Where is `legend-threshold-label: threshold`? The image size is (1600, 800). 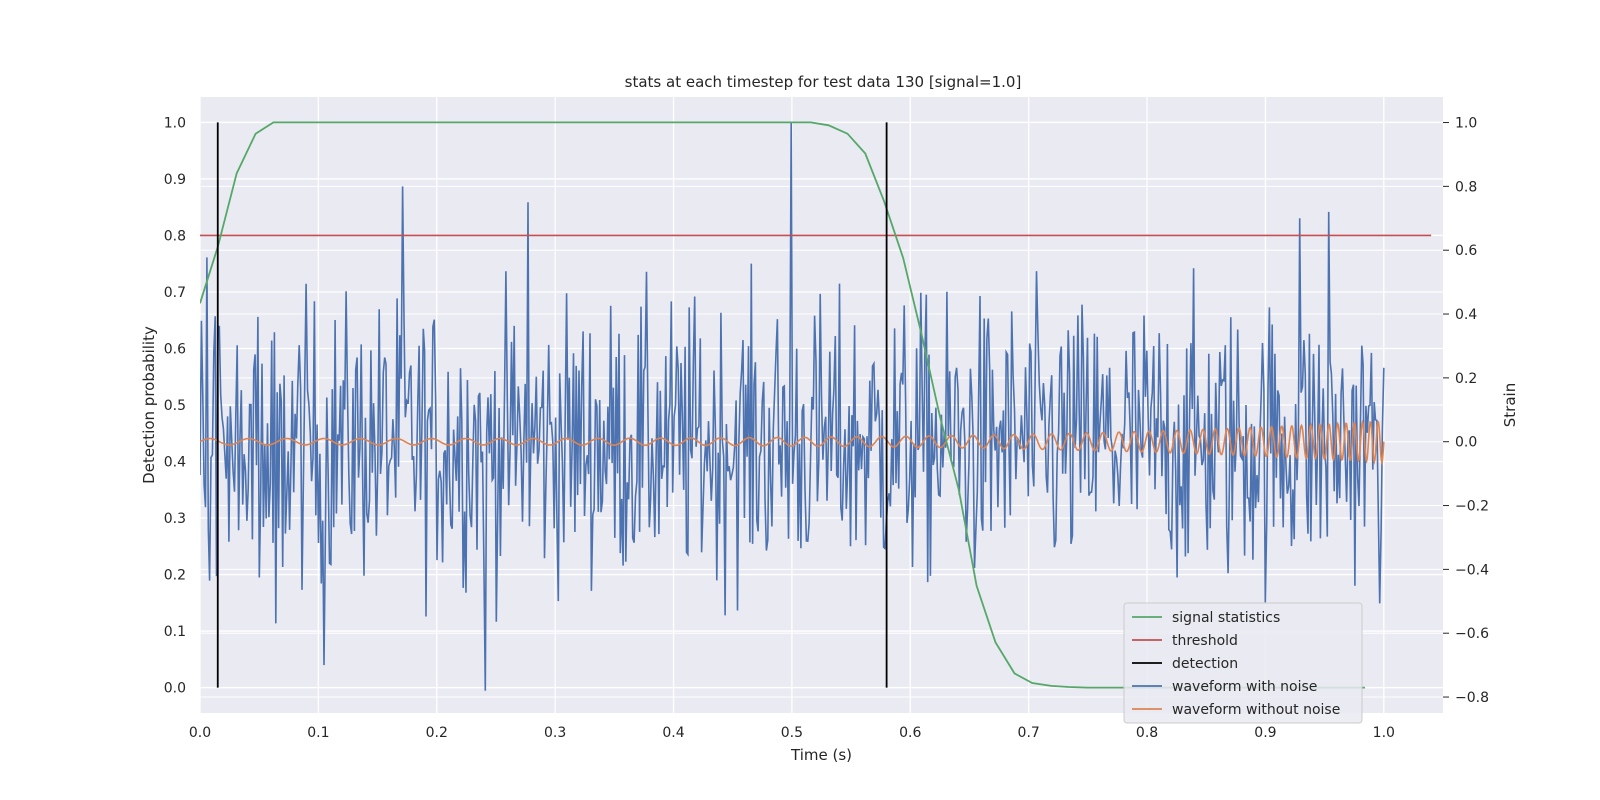
legend-threshold-label: threshold is located at coordinates (1205, 641).